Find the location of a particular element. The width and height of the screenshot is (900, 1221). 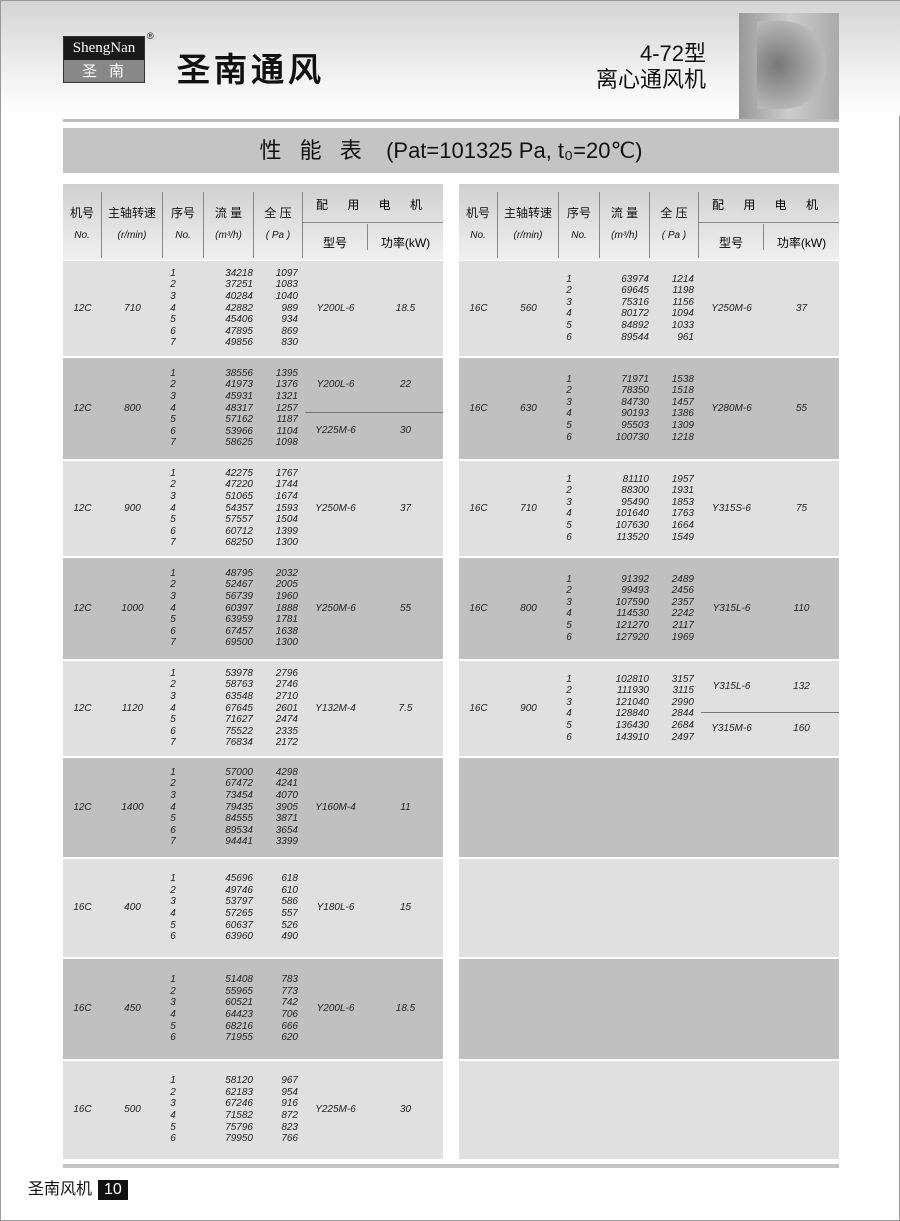

flow-value: 113520 is located at coordinates (632, 537).